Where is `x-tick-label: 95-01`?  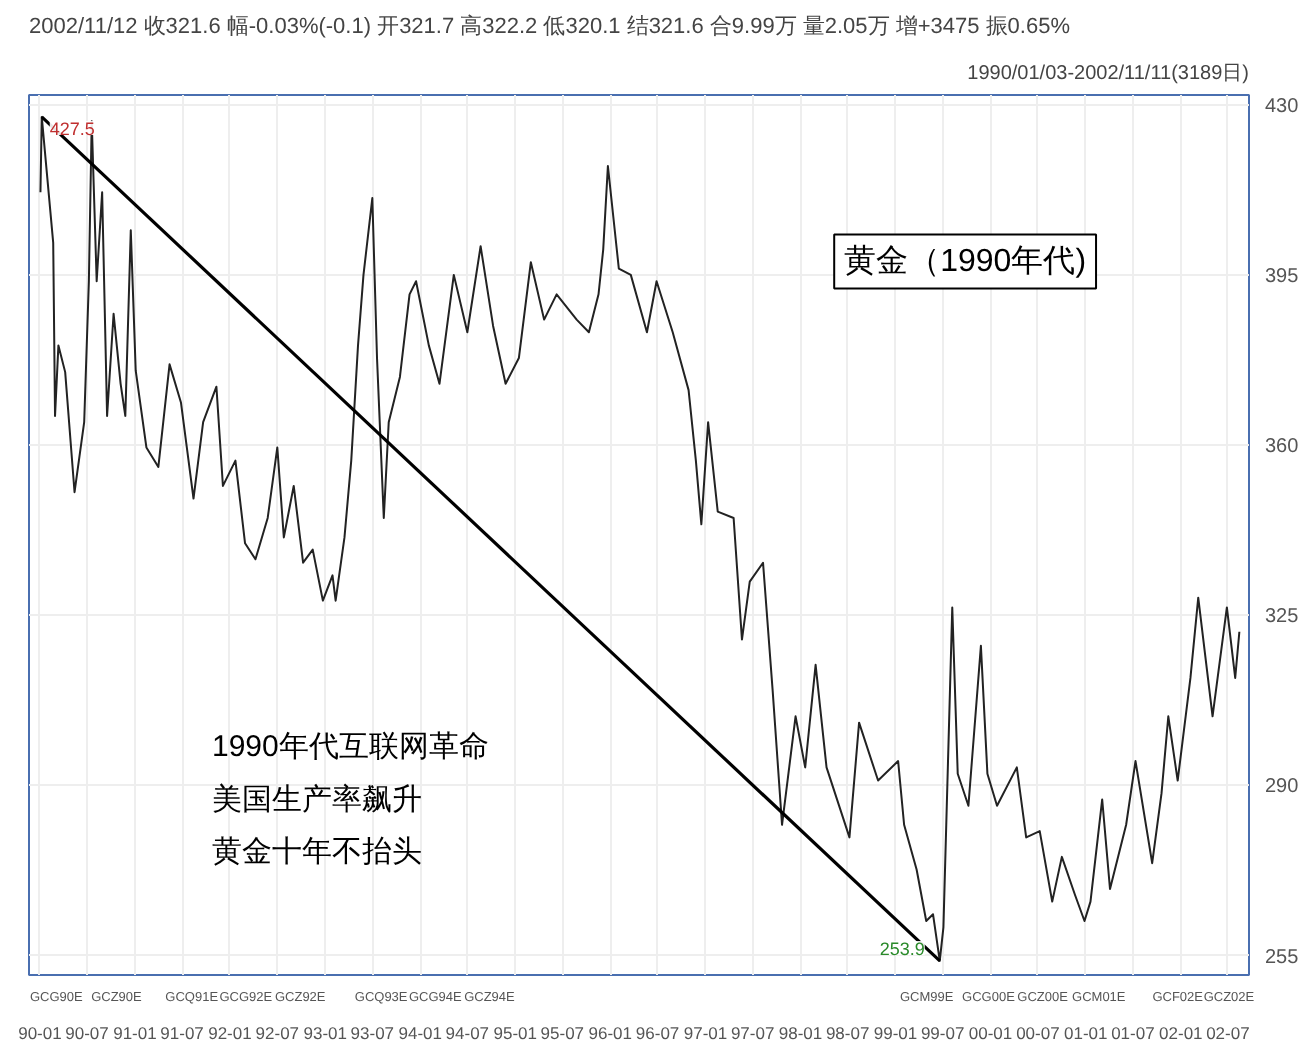
x-tick-label: 95-01 is located at coordinates (515, 1033).